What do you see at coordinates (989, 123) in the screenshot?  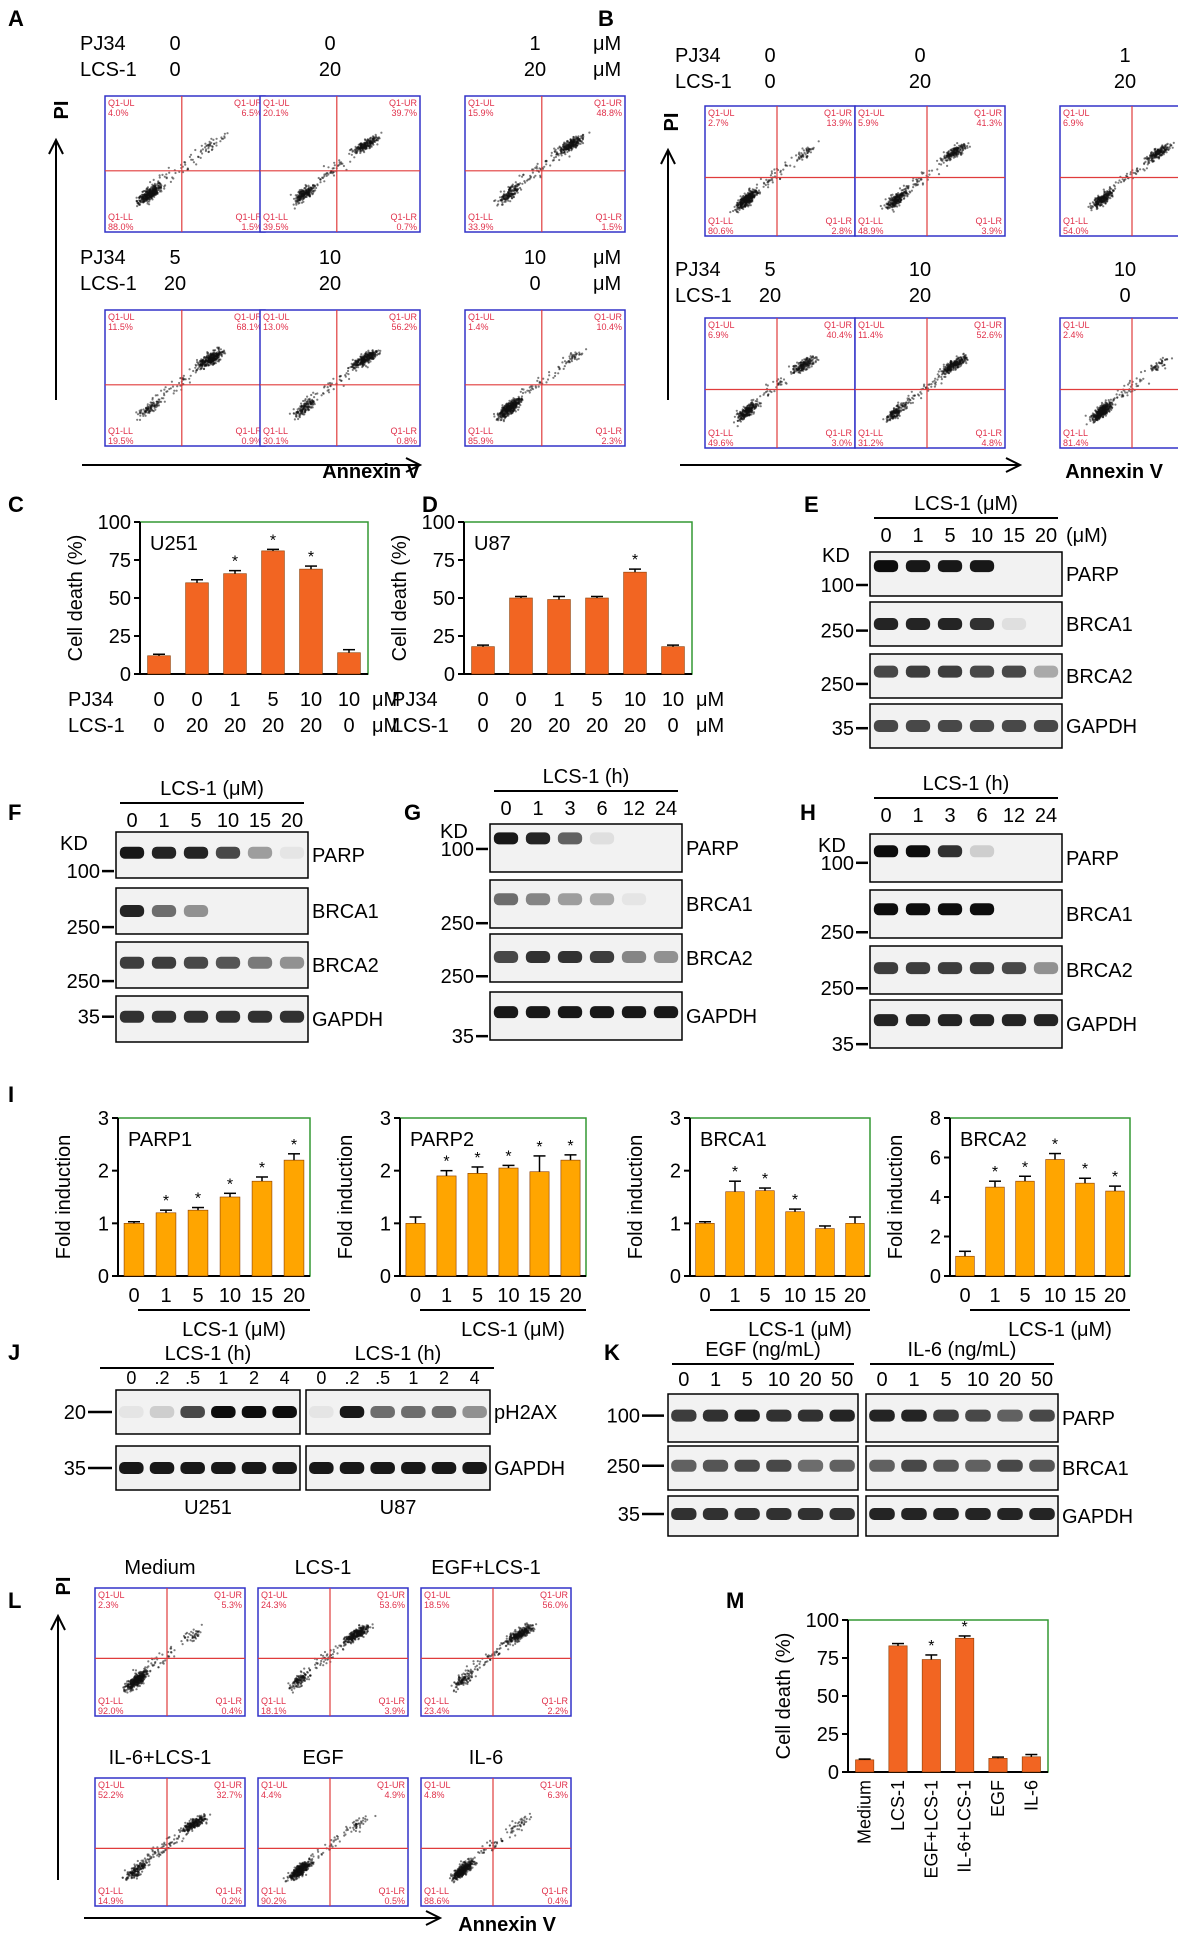 I see `panel_B-facs-plot-pct-ur: 41.3%` at bounding box center [989, 123].